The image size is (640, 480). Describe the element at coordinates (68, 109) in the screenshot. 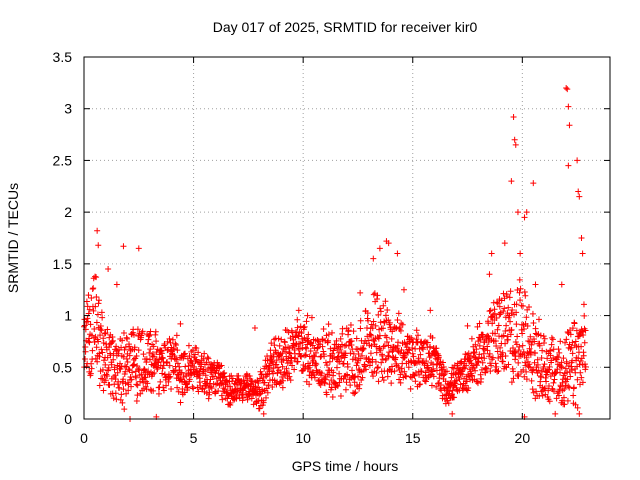

I see `y-tick-label: 3` at that location.